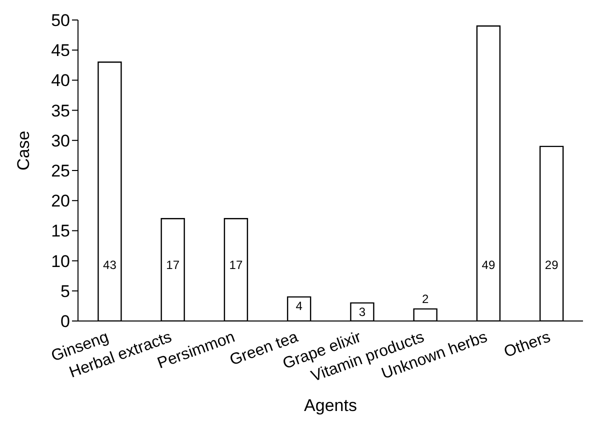  What do you see at coordinates (60, 201) in the screenshot?
I see `y-tick-label: 20` at bounding box center [60, 201].